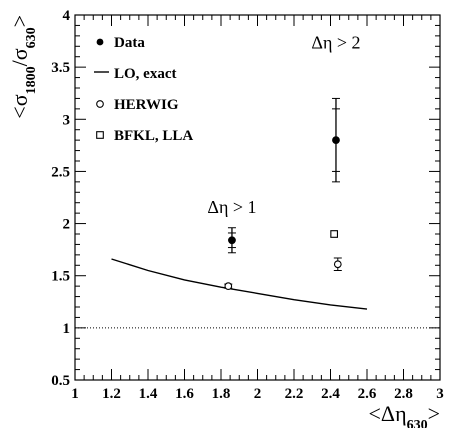 The height and width of the screenshot is (428, 449). I want to click on y-axis-title-part: 630, so click(31, 37).